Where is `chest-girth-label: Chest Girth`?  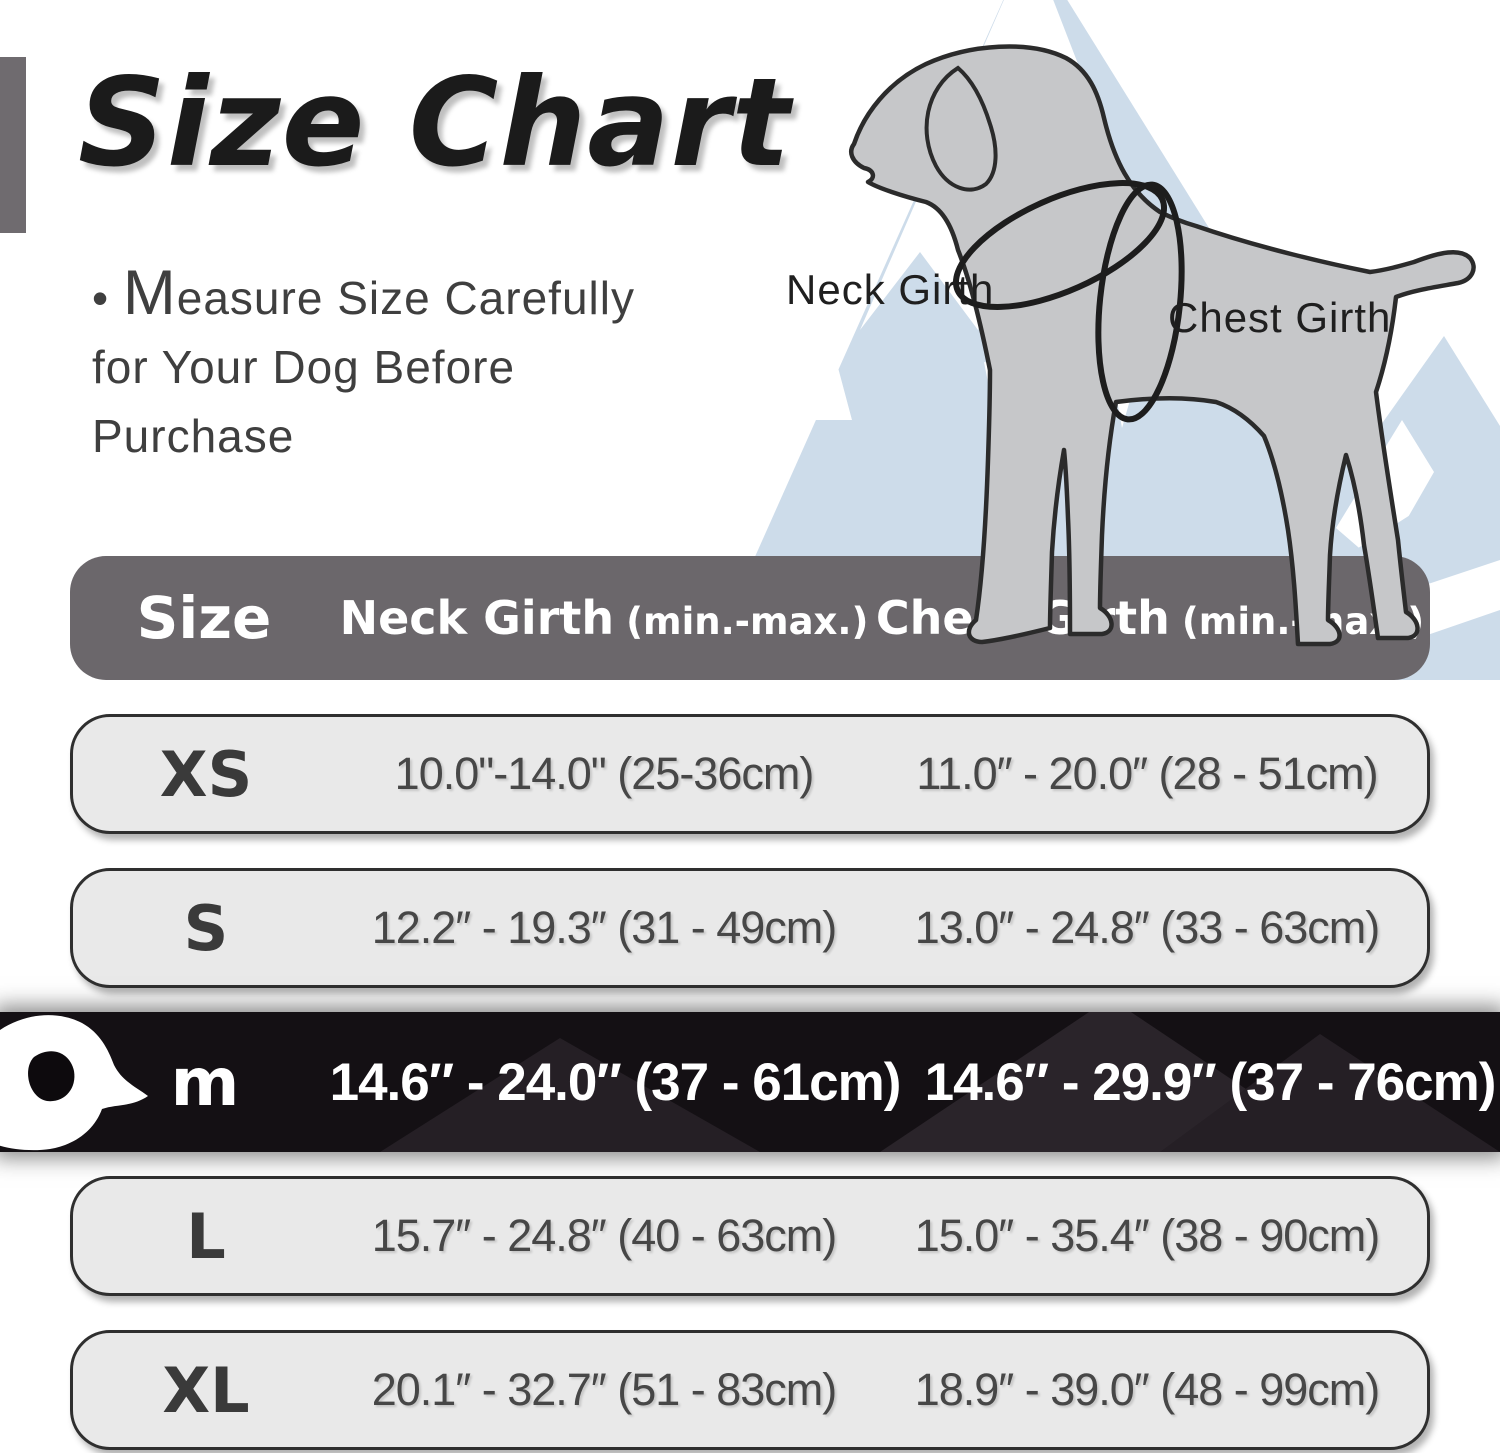 chest-girth-label: Chest Girth is located at coordinates (1280, 317).